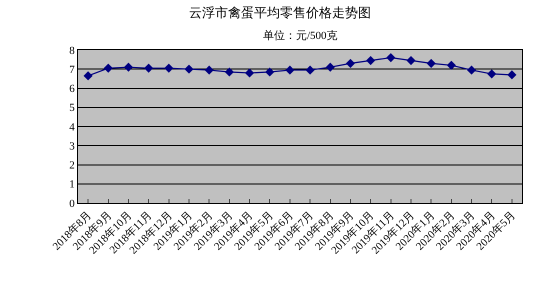 This screenshot has width=560, height=306. Describe the element at coordinates (72, 166) in the screenshot. I see `y-tick-label: 2` at that location.